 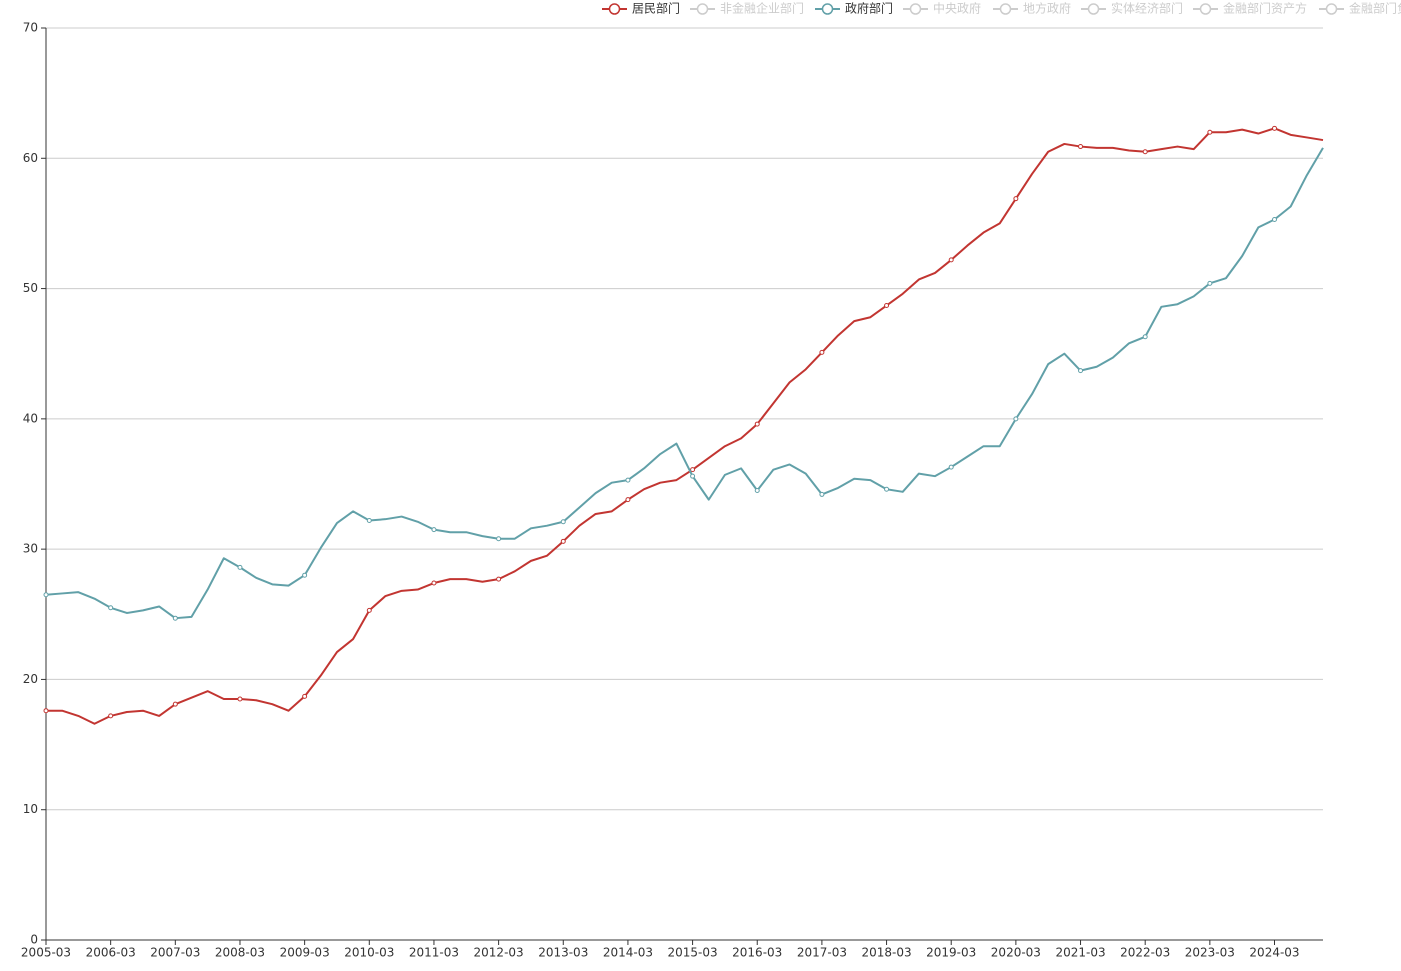 What do you see at coordinates (499, 953) in the screenshot?
I see `x-tick-label: 2012-03` at bounding box center [499, 953].